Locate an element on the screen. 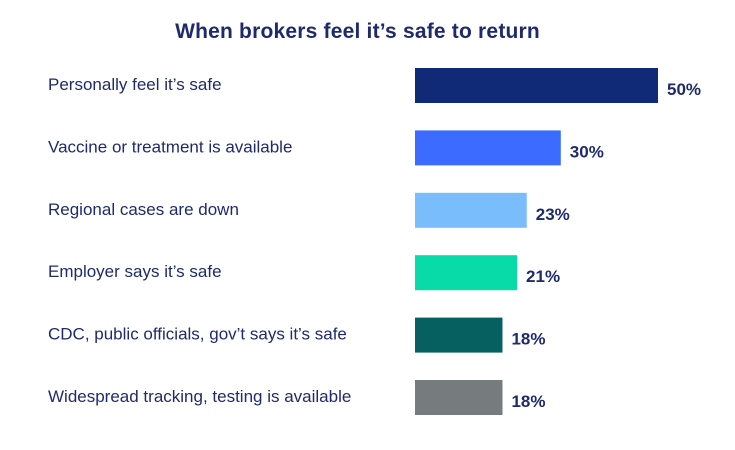  category-label: Personally feel it’s safe is located at coordinates (135, 84).